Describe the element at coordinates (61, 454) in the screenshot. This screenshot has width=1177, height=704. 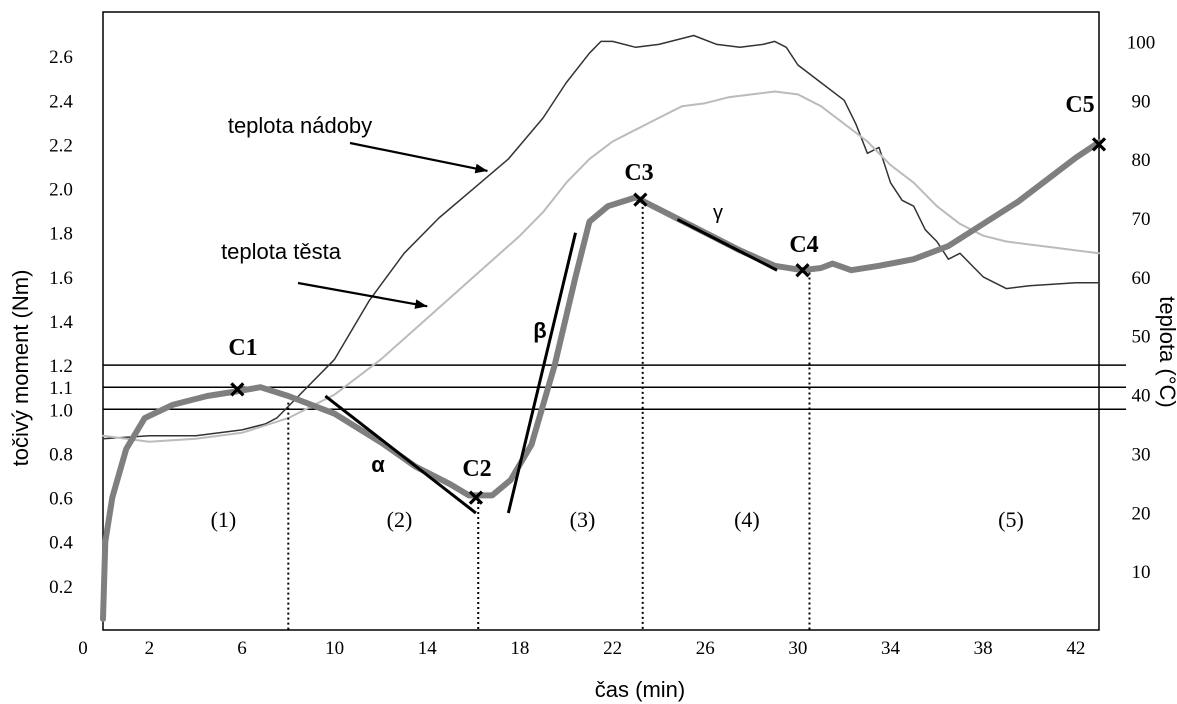
I see `y-left-tick-label-3: 0.8` at that location.